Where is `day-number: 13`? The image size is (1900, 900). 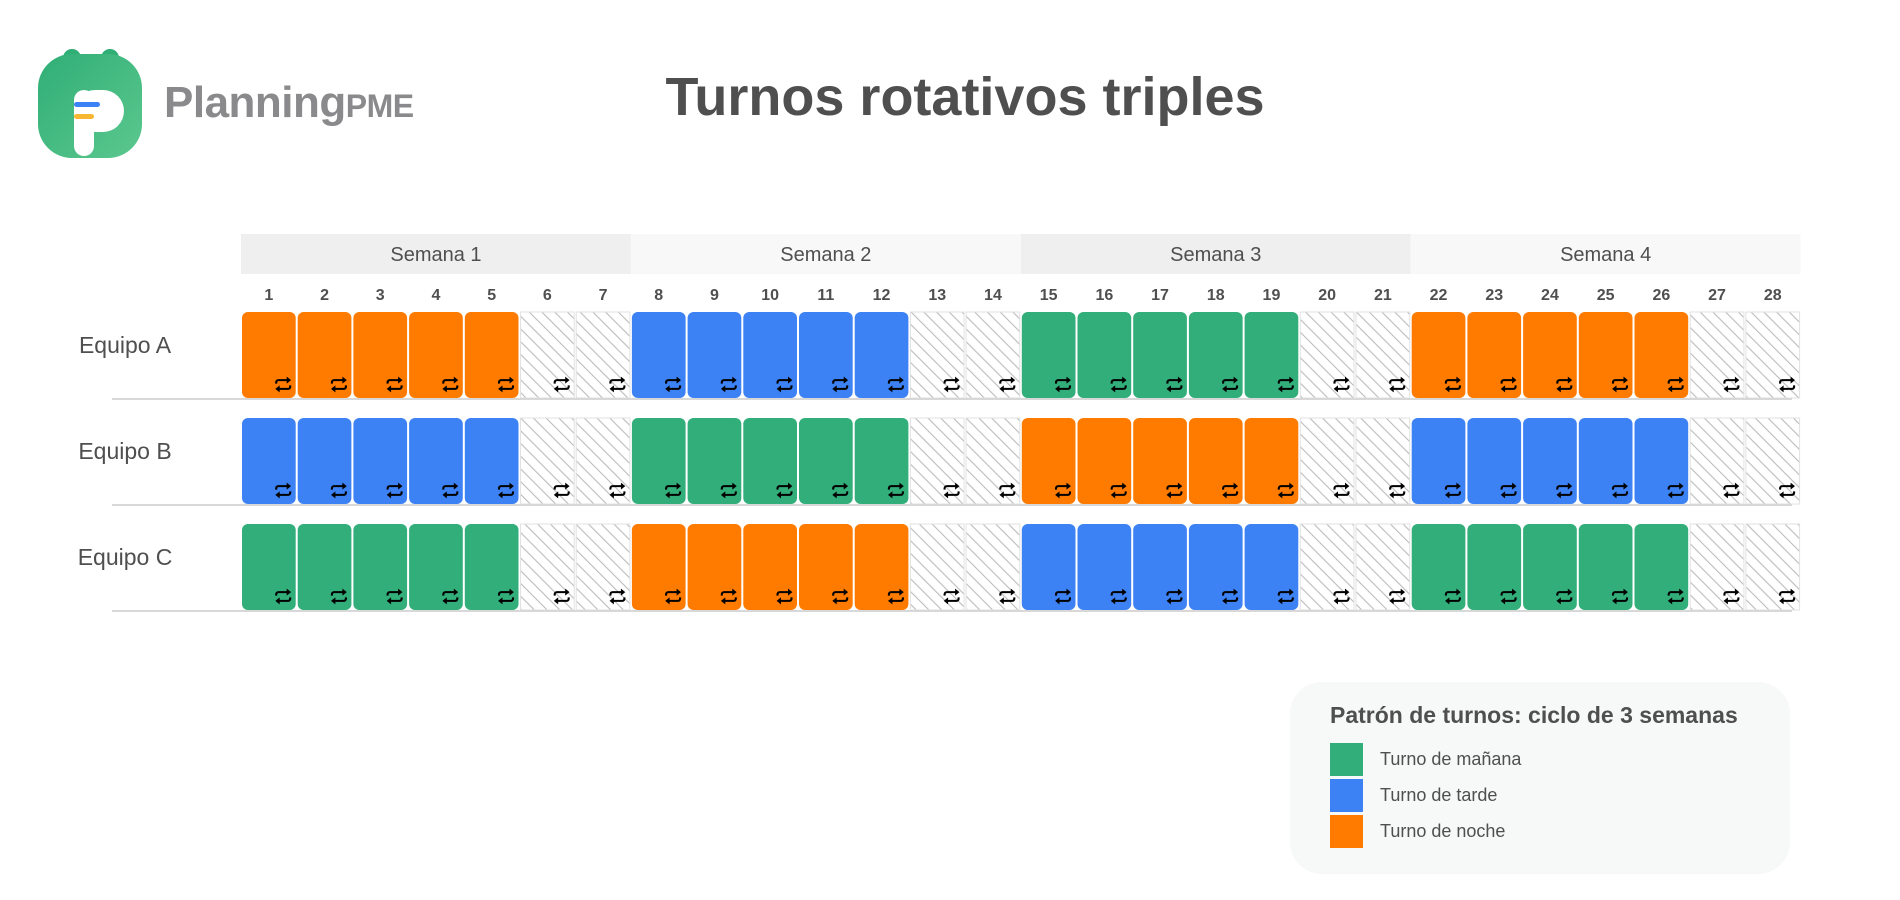
day-number: 13 is located at coordinates (937, 295).